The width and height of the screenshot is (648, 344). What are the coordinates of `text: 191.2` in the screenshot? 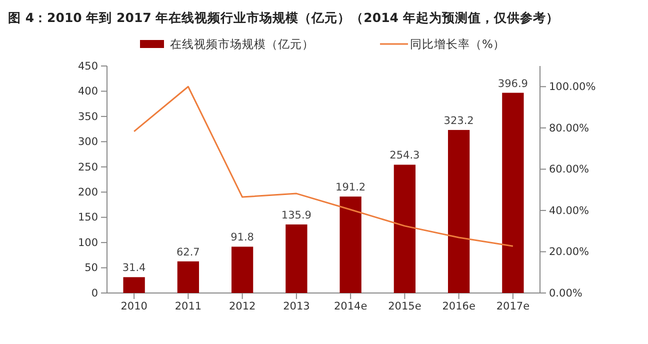 It's located at (351, 188).